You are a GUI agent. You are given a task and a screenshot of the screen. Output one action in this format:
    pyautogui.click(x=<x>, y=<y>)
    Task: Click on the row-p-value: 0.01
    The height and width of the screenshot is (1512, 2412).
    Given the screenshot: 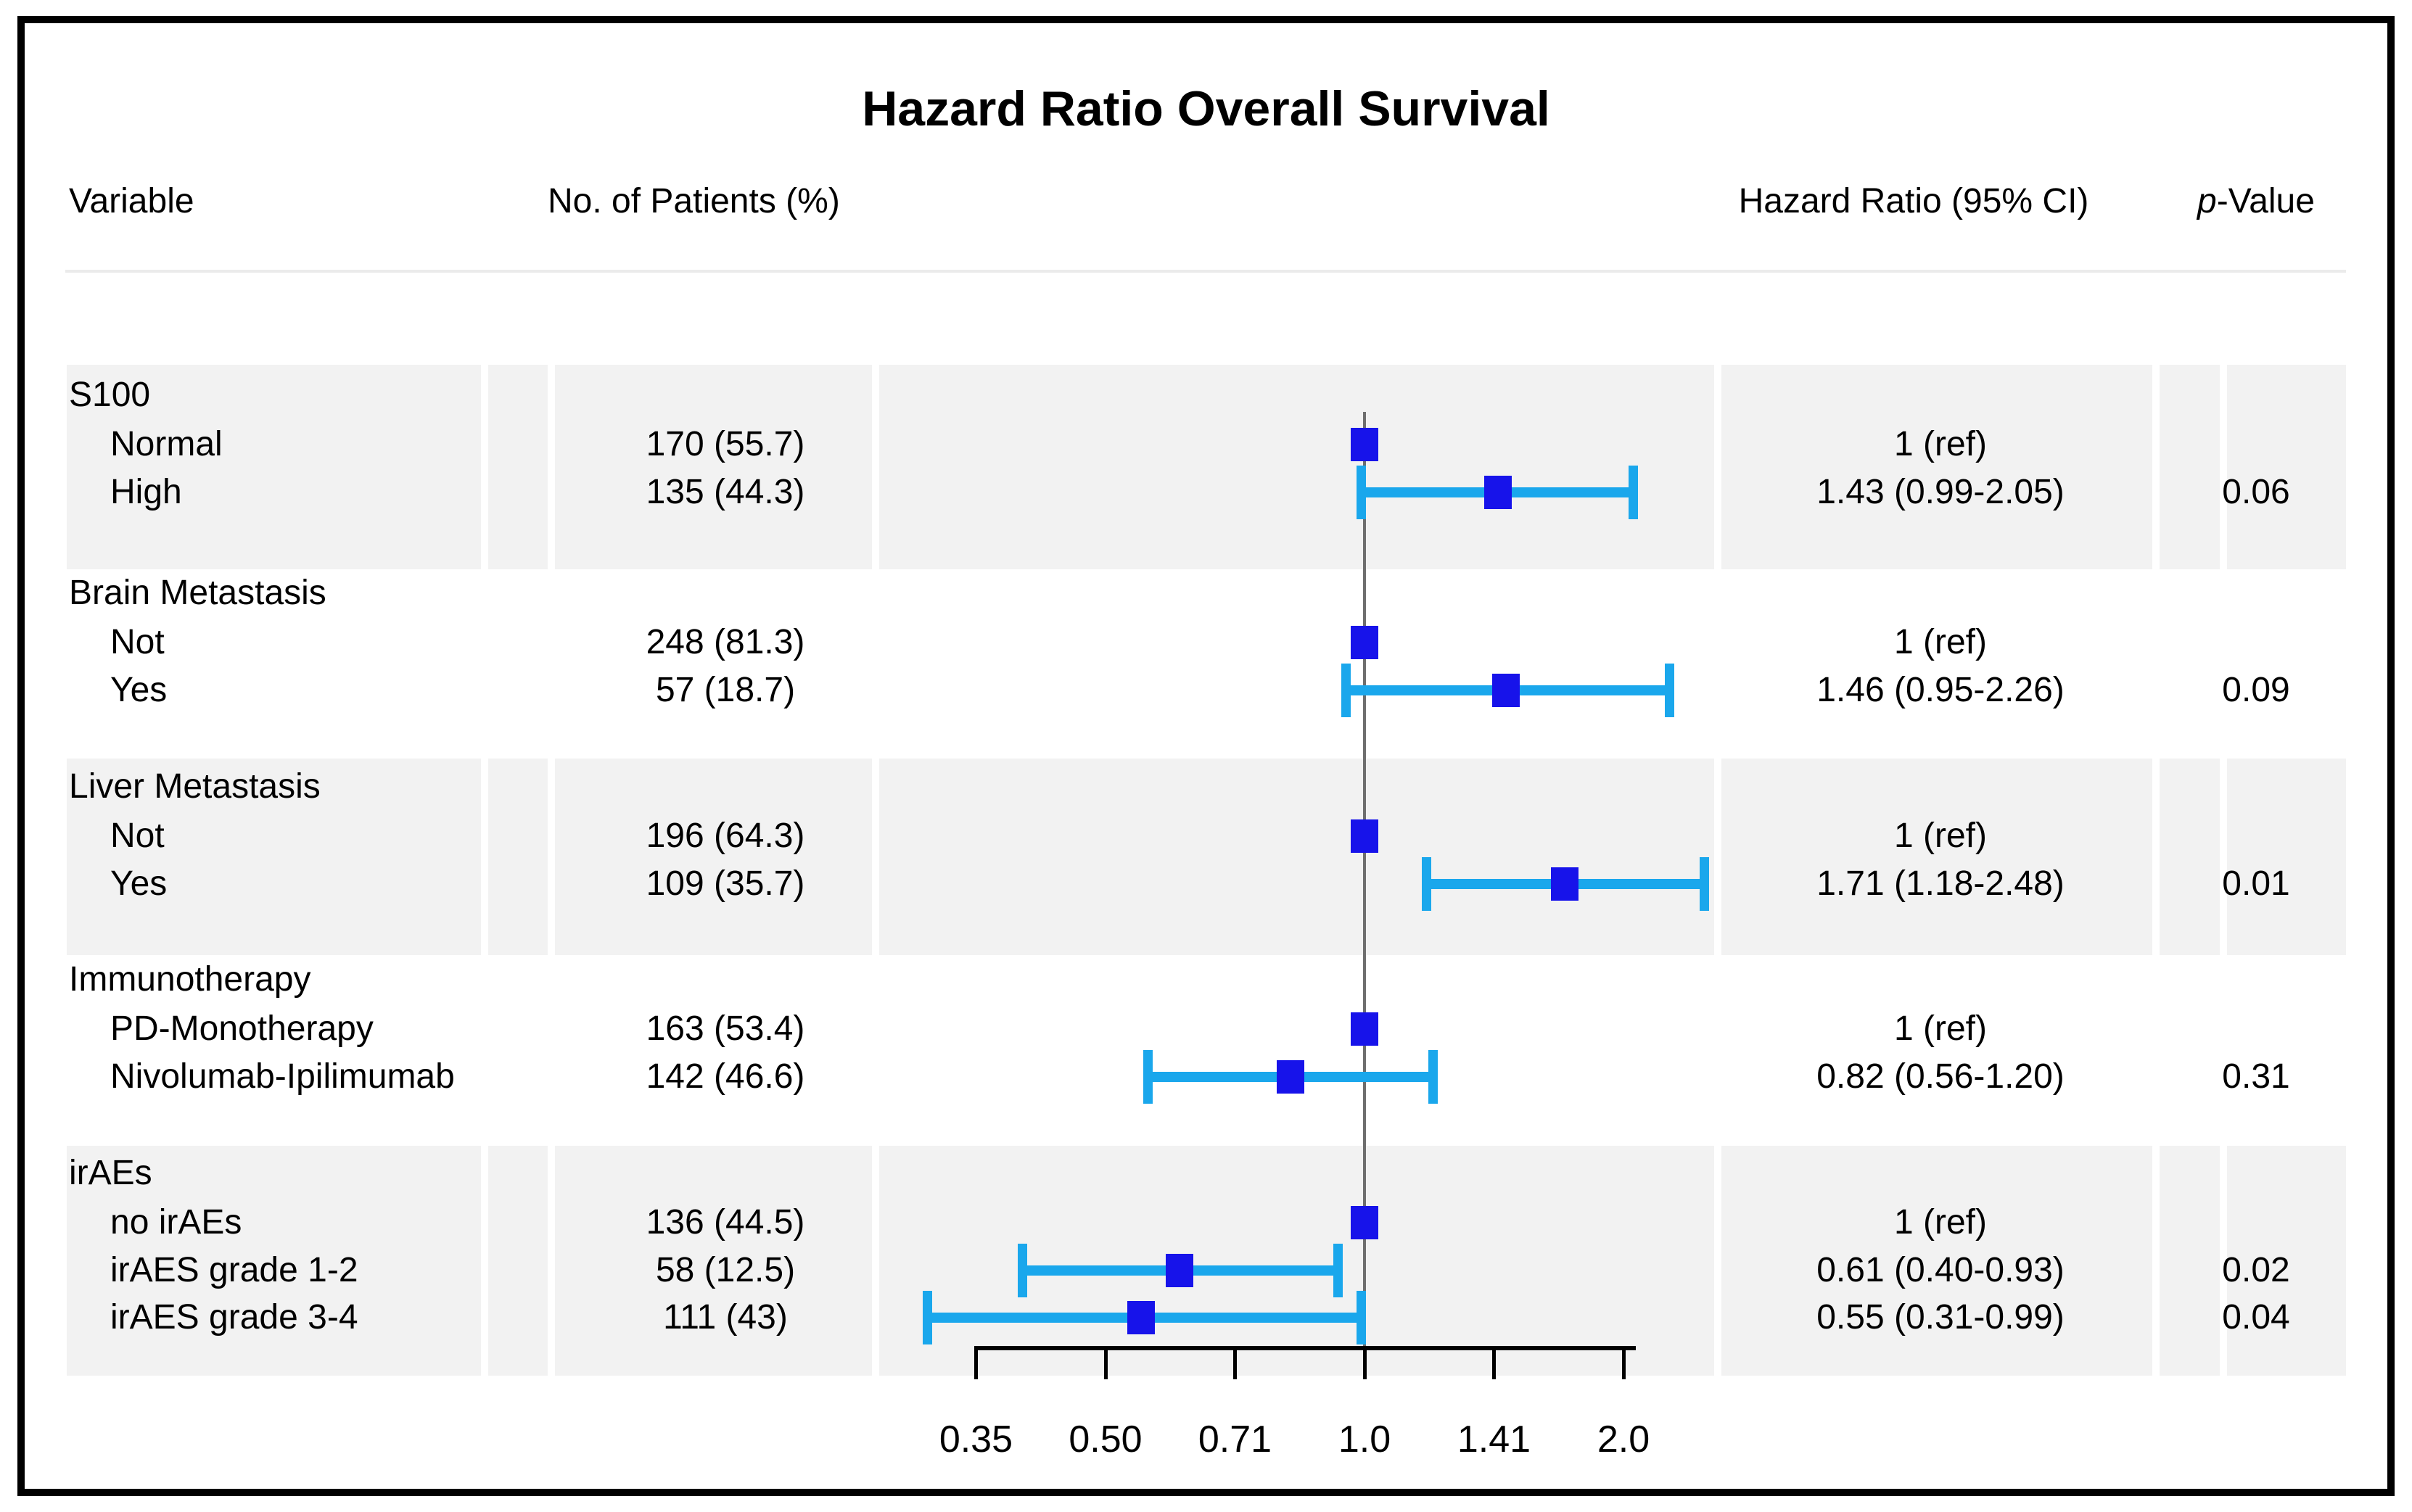 What is the action you would take?
    pyautogui.click(x=2256, y=883)
    